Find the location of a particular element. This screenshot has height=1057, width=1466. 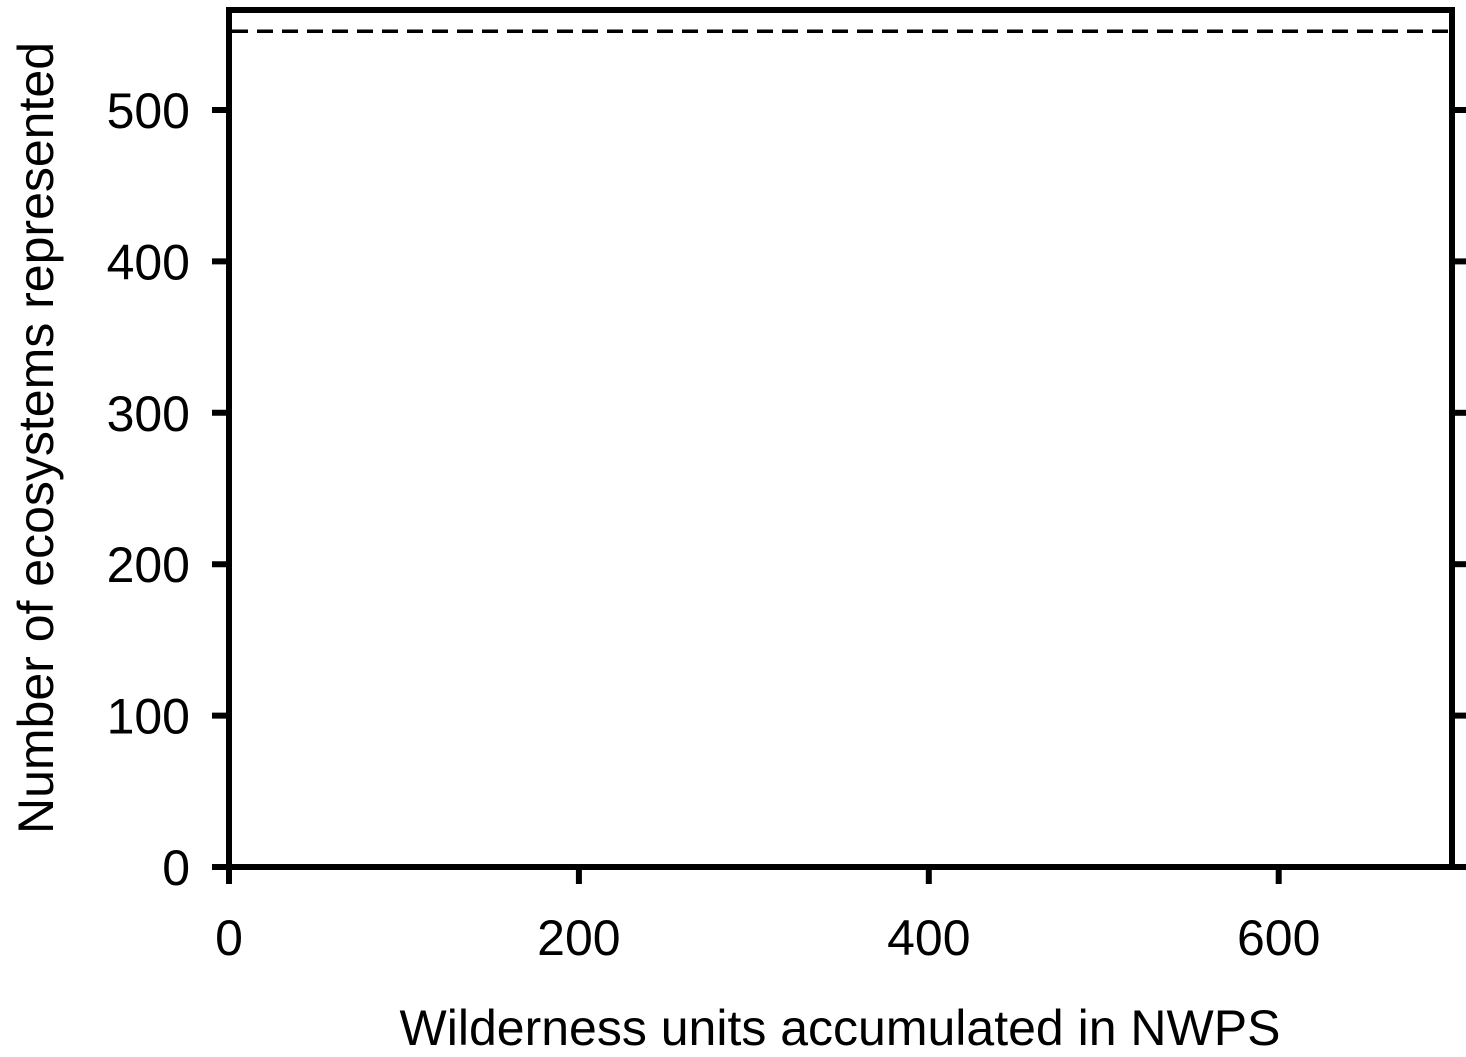

x-axis-label: Wilderness units accumulated in NWPS is located at coordinates (840, 1028).